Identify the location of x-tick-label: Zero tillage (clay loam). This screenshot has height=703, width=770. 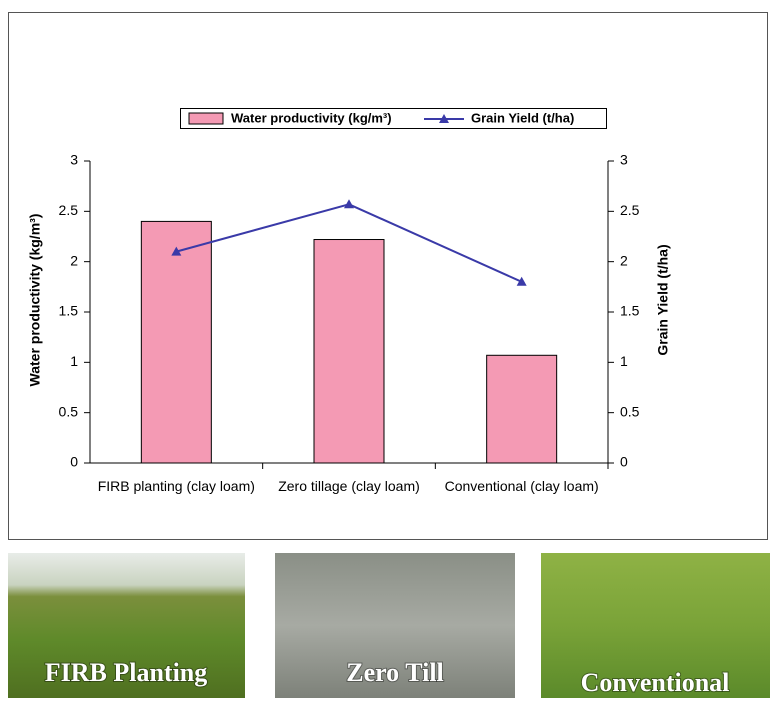
(349, 486).